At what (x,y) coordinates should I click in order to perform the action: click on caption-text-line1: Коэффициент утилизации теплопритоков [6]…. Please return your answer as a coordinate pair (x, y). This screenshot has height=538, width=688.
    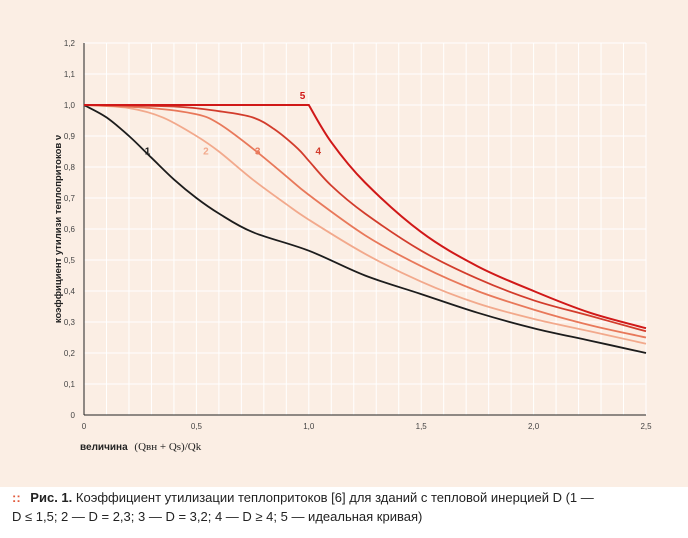
    Looking at the image, I should click on (334, 497).